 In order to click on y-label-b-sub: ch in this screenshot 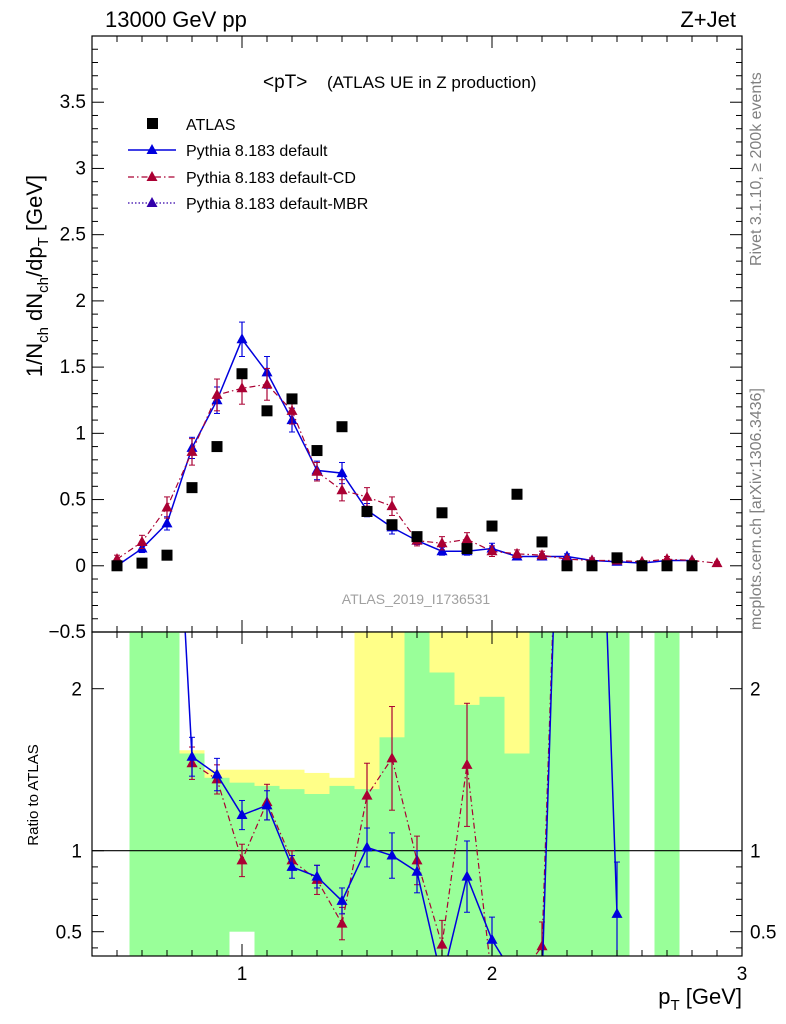, I will do `click(43, 285)`.